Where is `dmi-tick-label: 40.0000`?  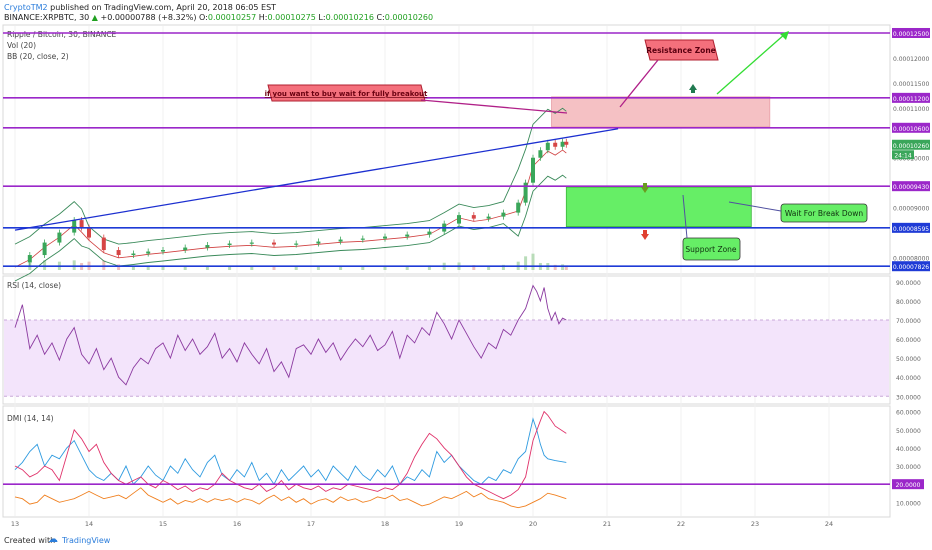 dmi-tick-label: 40.0000 is located at coordinates (908, 449).